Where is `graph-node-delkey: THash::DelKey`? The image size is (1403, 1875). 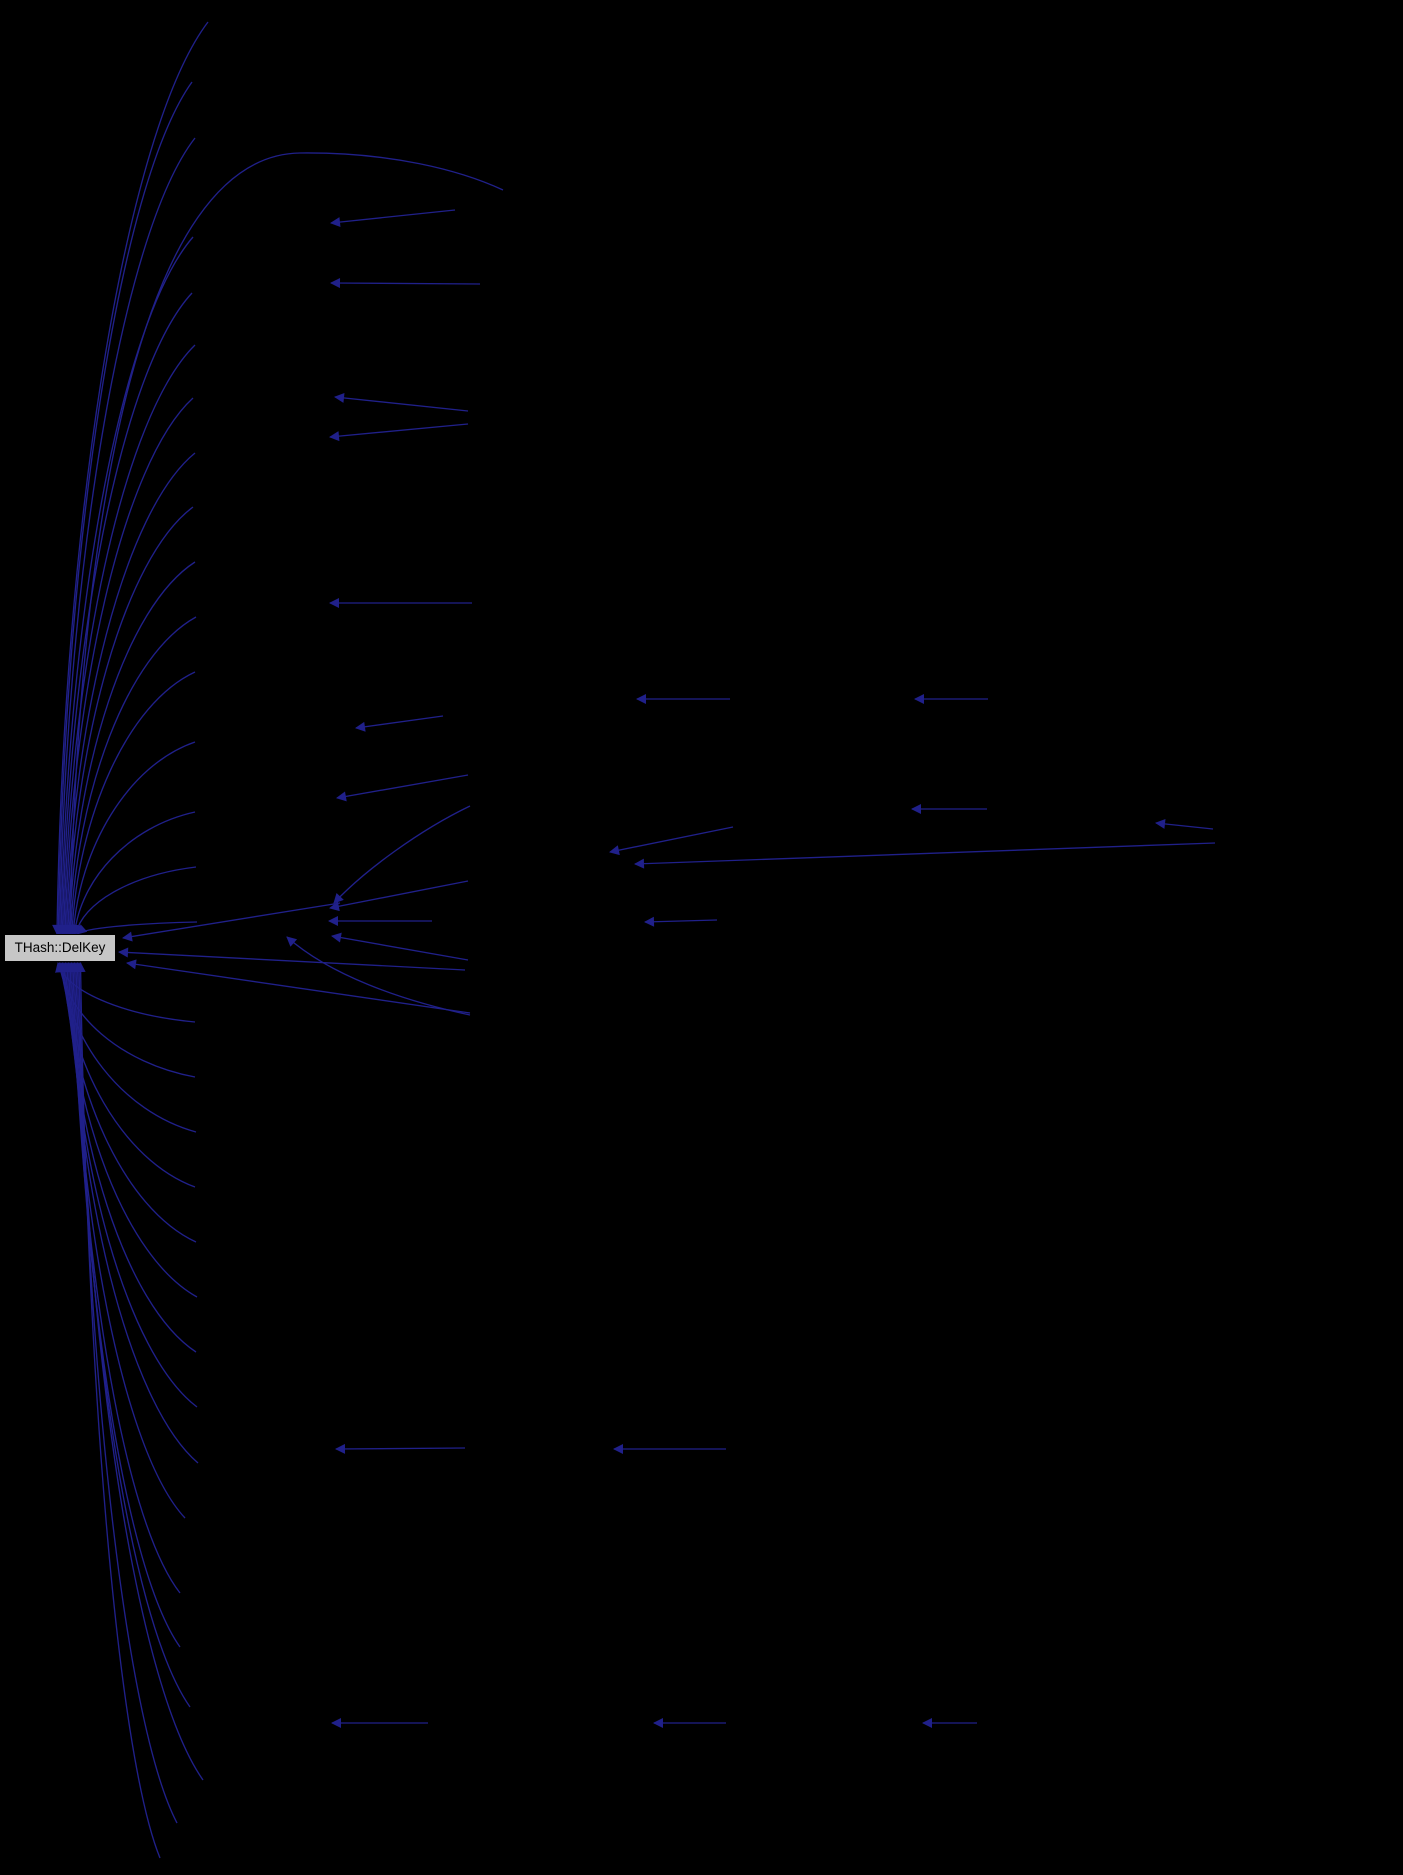
graph-node-delkey: THash::DelKey is located at coordinates (60, 948).